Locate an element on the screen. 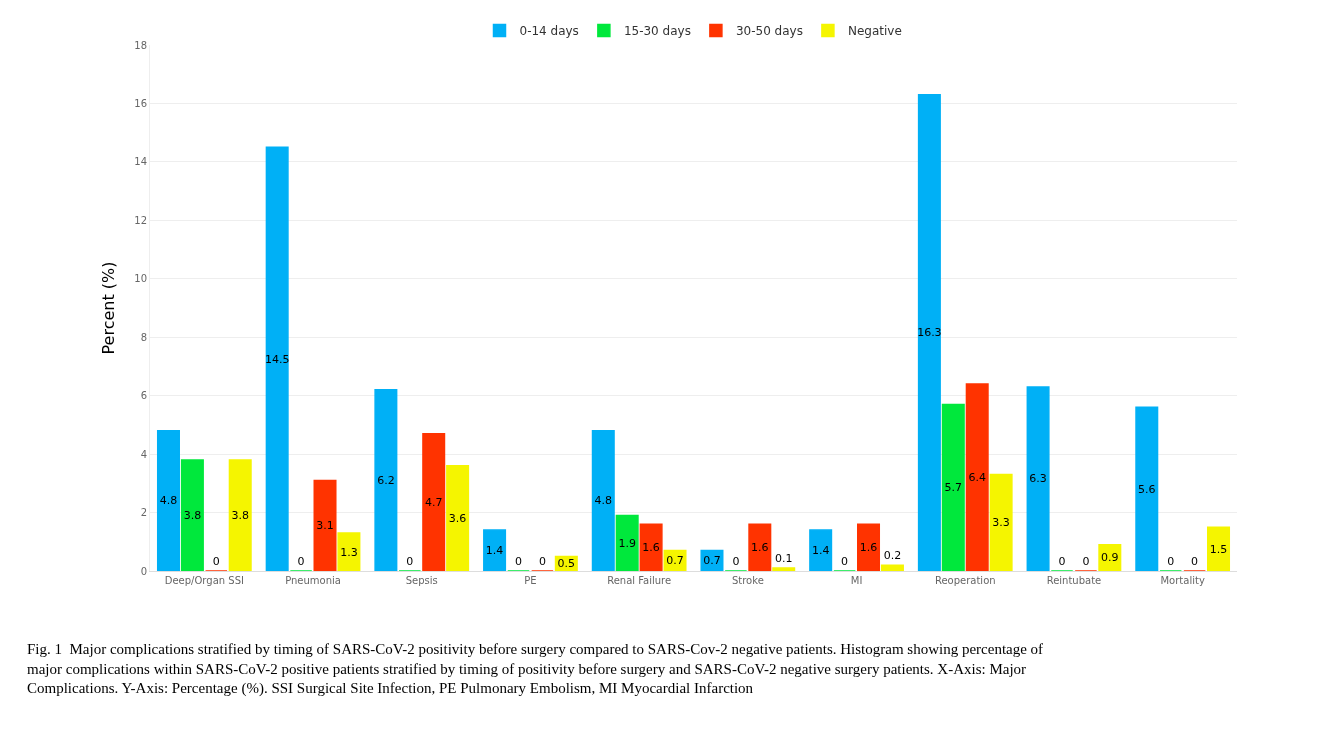 Image resolution: width=1322 pixels, height=741 pixels. x-tick-label: Reoperation is located at coordinates (965, 580).